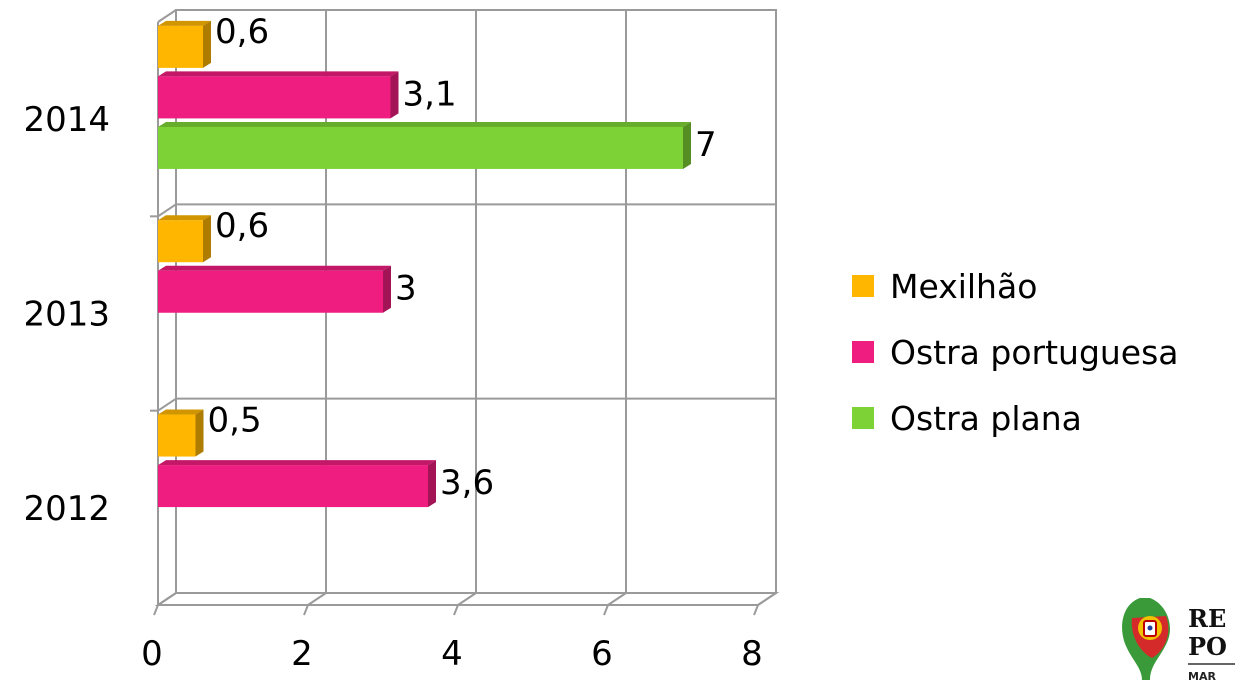  Describe the element at coordinates (66, 315) in the screenshot. I see `y-tick-label: 2013` at that location.